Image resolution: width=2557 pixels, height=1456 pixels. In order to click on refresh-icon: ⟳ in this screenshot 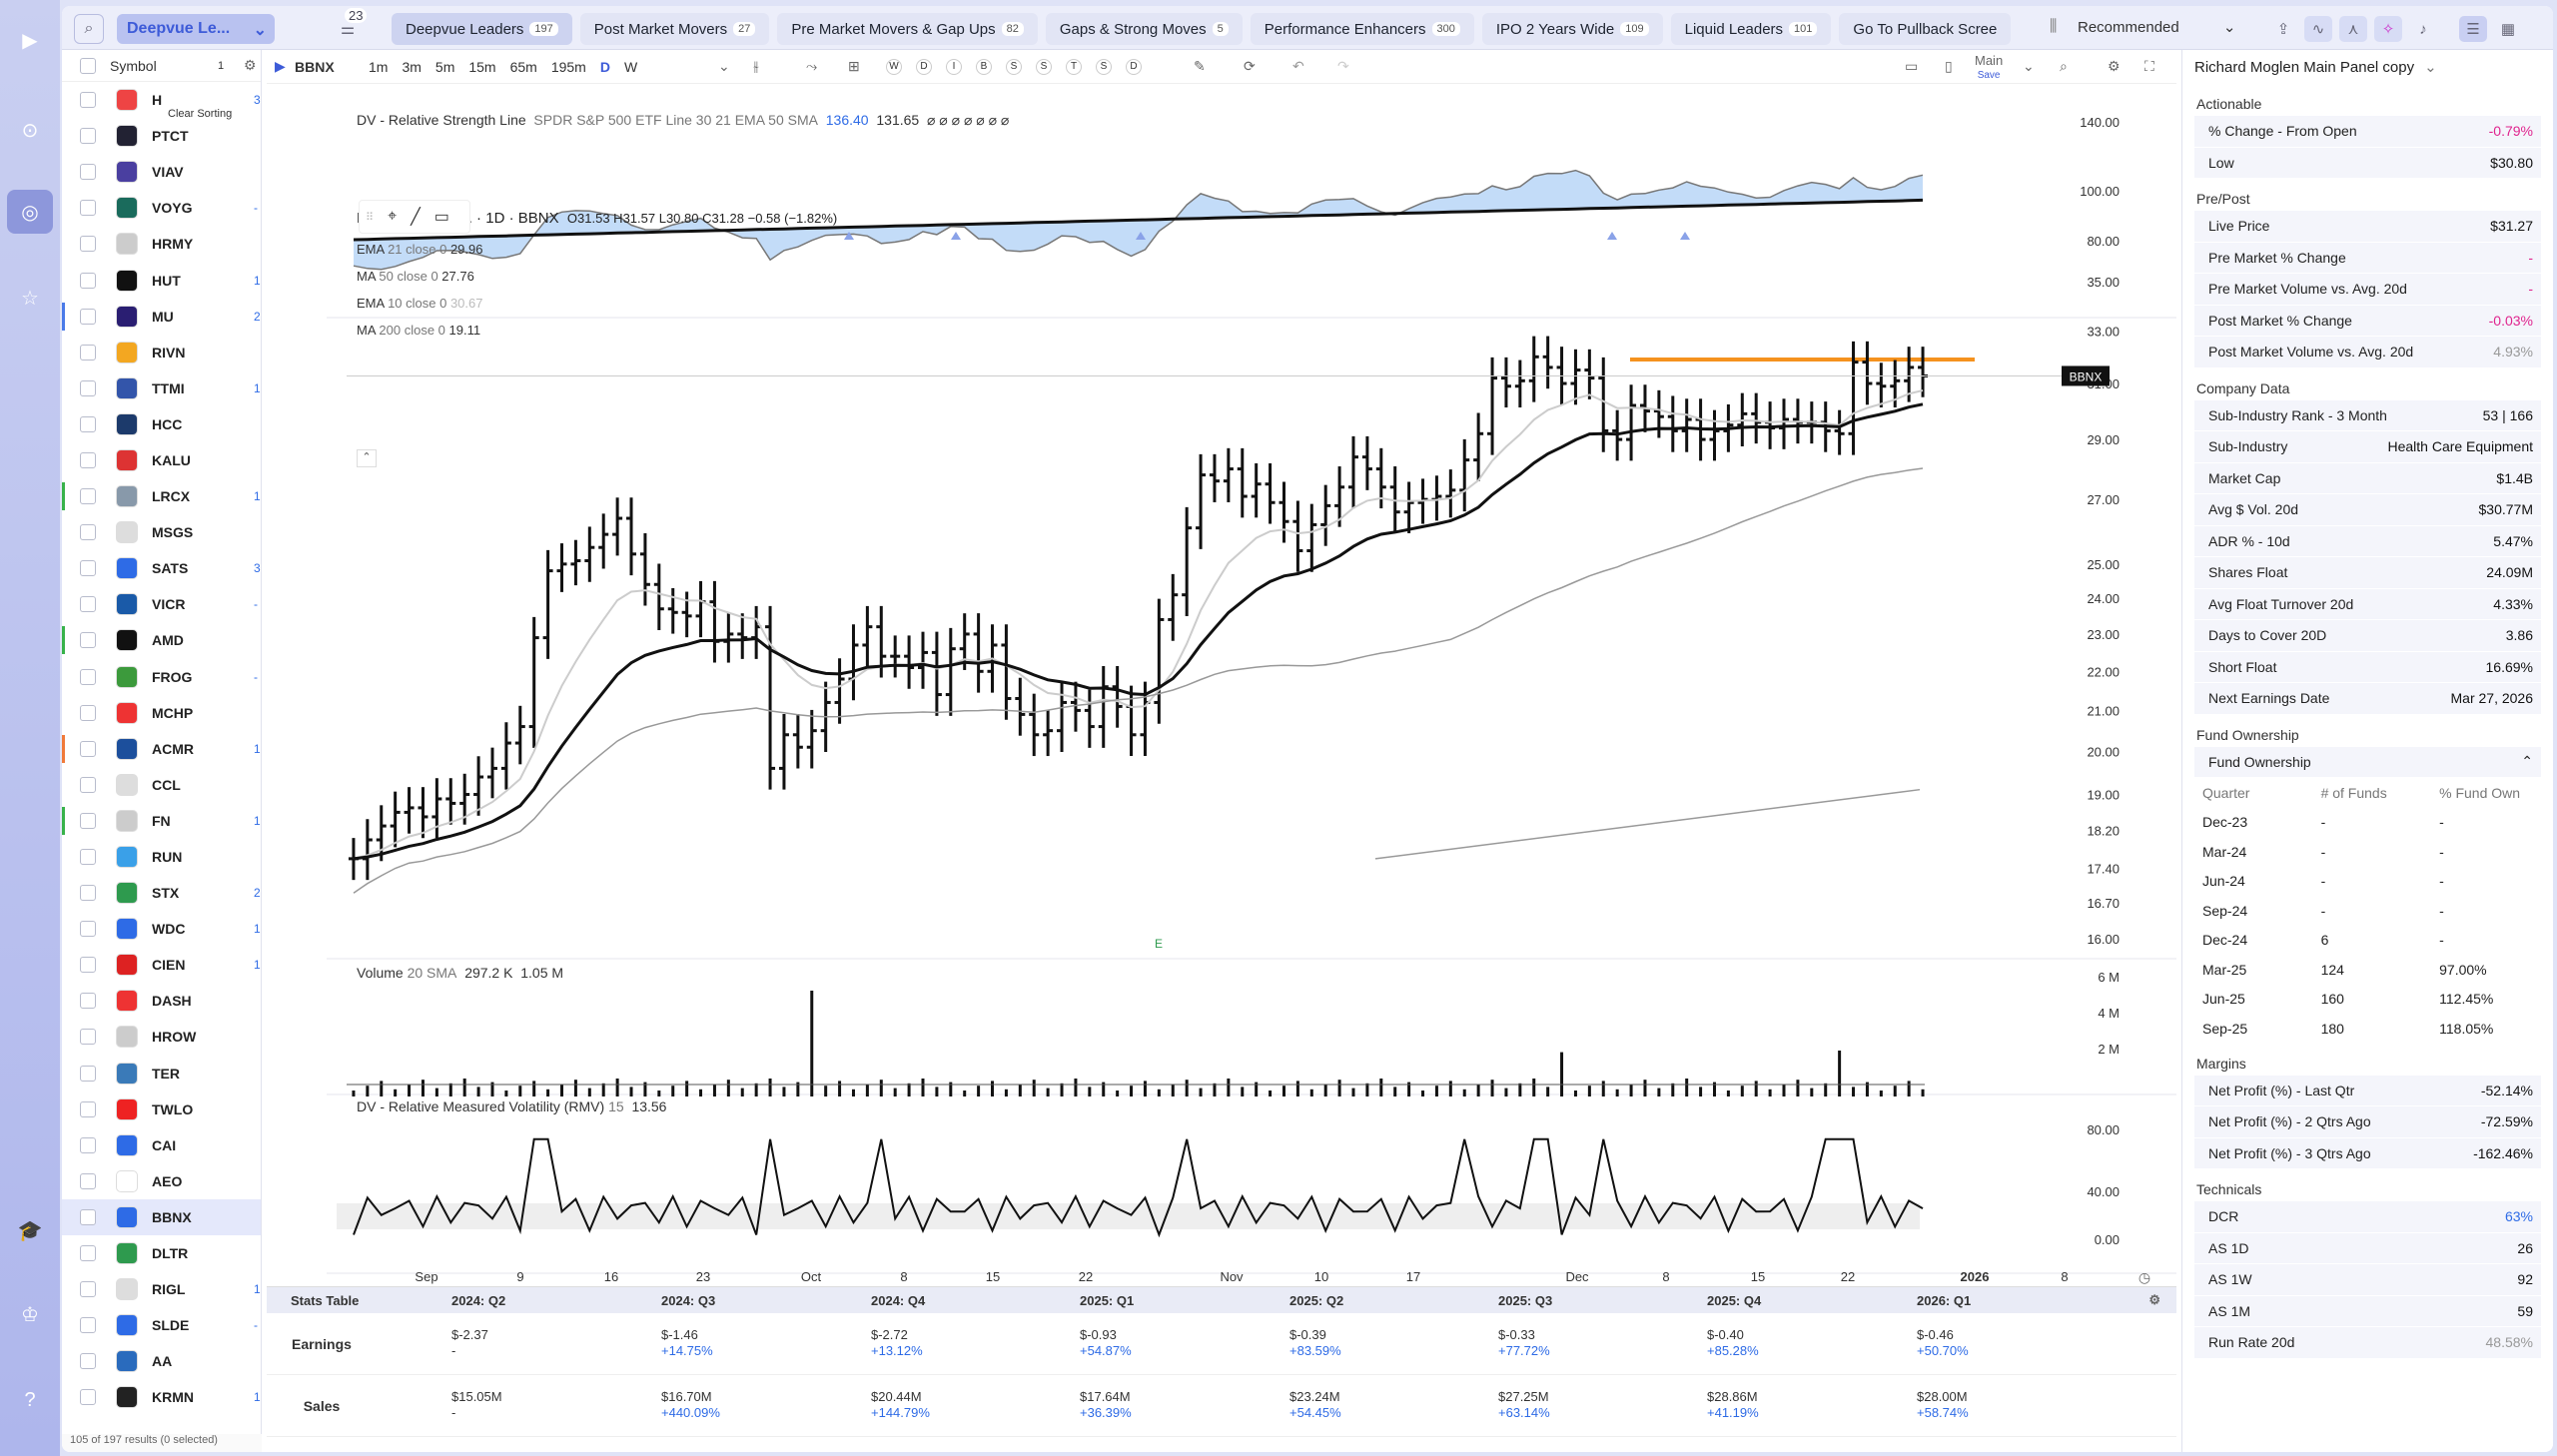, I will do `click(1250, 66)`.